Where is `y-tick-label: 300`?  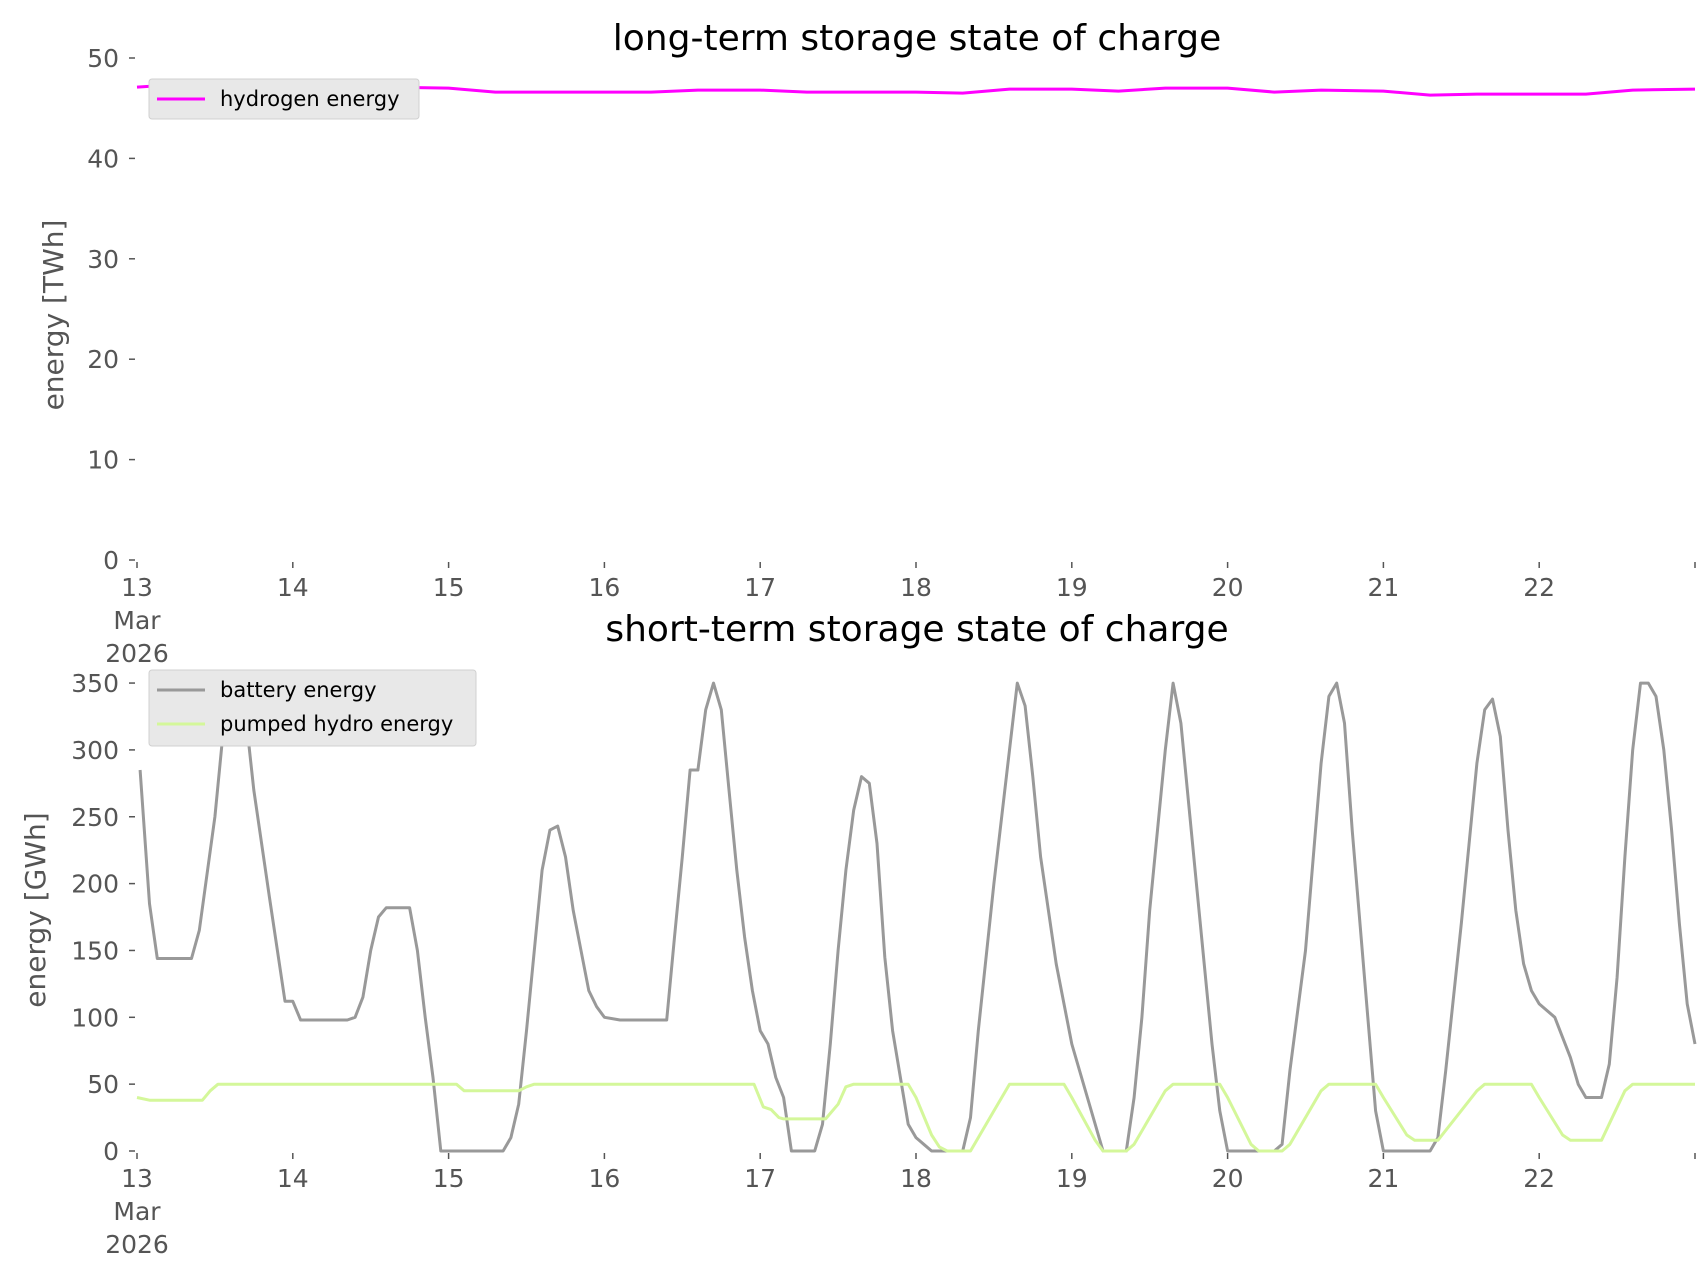 y-tick-label: 300 is located at coordinates (95, 750).